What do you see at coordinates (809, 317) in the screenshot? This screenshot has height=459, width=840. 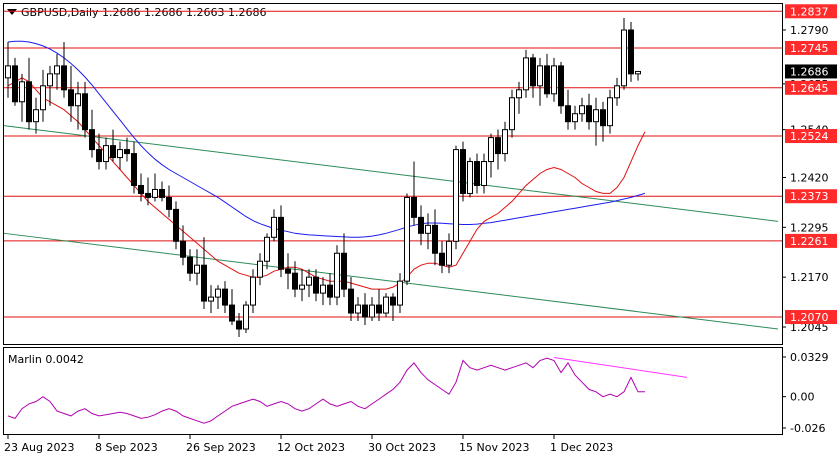 I see `level-label: 1.2070` at bounding box center [809, 317].